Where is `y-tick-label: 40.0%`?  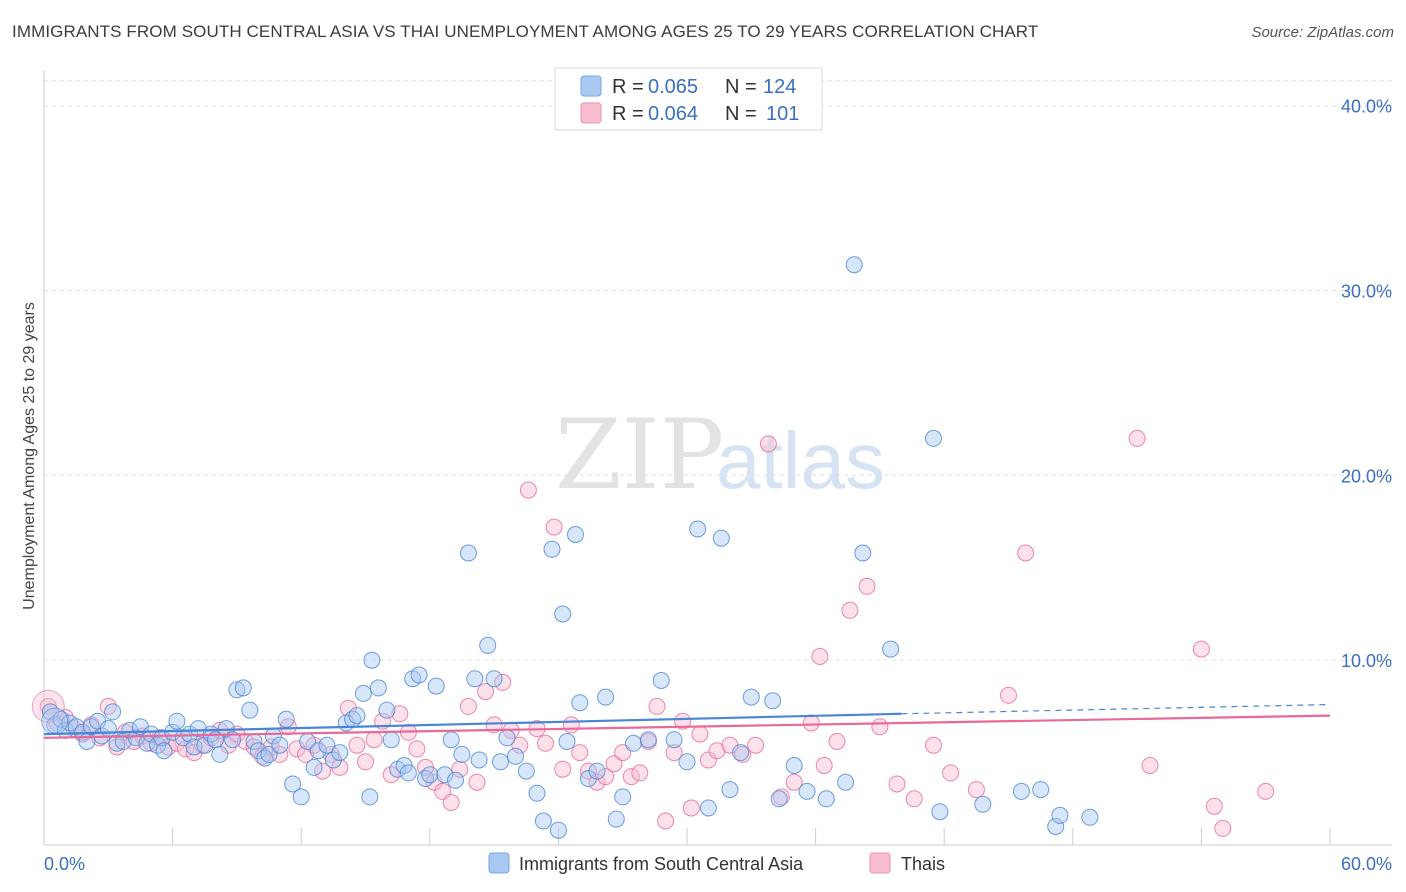 y-tick-label: 40.0% is located at coordinates (1366, 107).